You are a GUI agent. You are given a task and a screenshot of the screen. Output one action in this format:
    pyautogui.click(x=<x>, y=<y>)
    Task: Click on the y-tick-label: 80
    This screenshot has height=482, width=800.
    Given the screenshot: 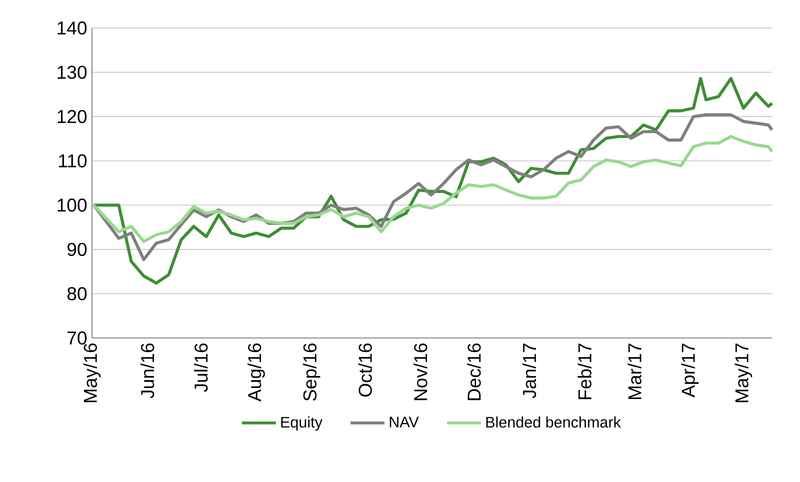 What is the action you would take?
    pyautogui.click(x=77, y=293)
    